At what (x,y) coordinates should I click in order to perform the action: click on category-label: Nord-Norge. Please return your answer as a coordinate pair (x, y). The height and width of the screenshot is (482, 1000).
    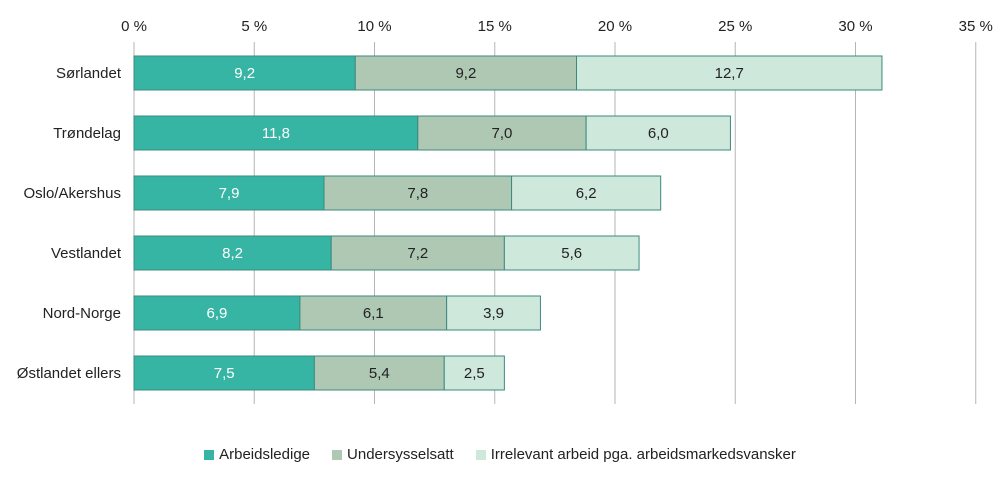
    Looking at the image, I should click on (82, 313).